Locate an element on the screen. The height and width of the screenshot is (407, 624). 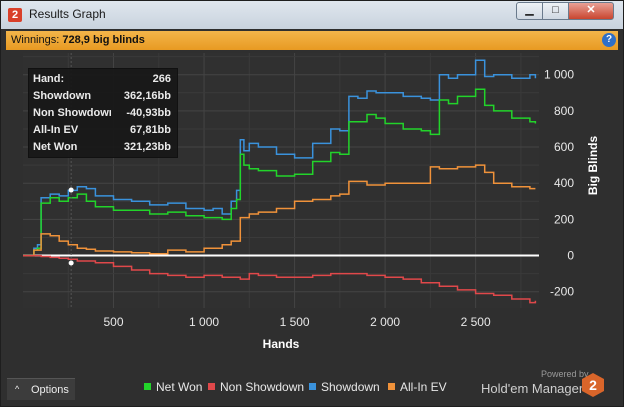
stat-row-non-showdown: Non Showdown -40,93bb is located at coordinates (102, 113).